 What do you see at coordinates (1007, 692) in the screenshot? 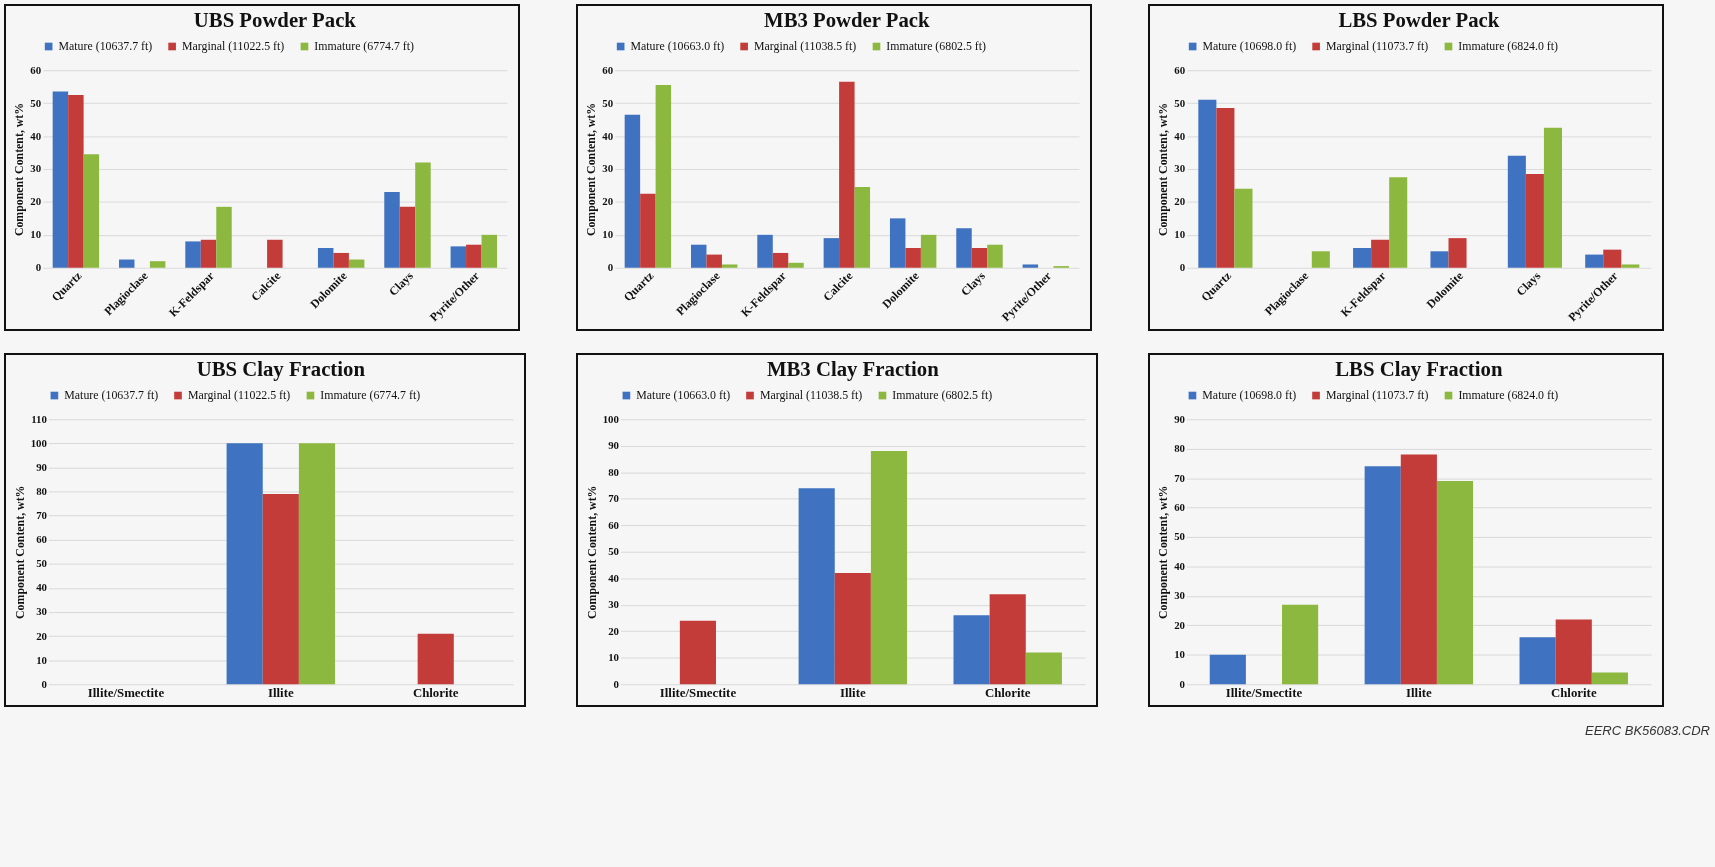
I see `x-tick-label: Chlorite` at bounding box center [1007, 692].